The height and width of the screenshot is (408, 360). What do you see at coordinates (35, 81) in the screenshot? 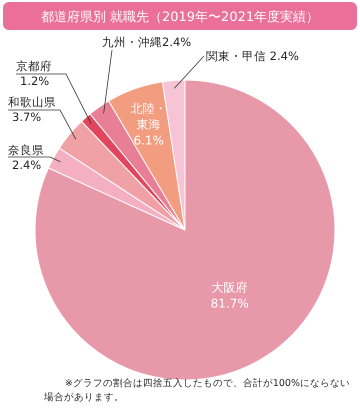
I see `data-label: 1.2%` at bounding box center [35, 81].